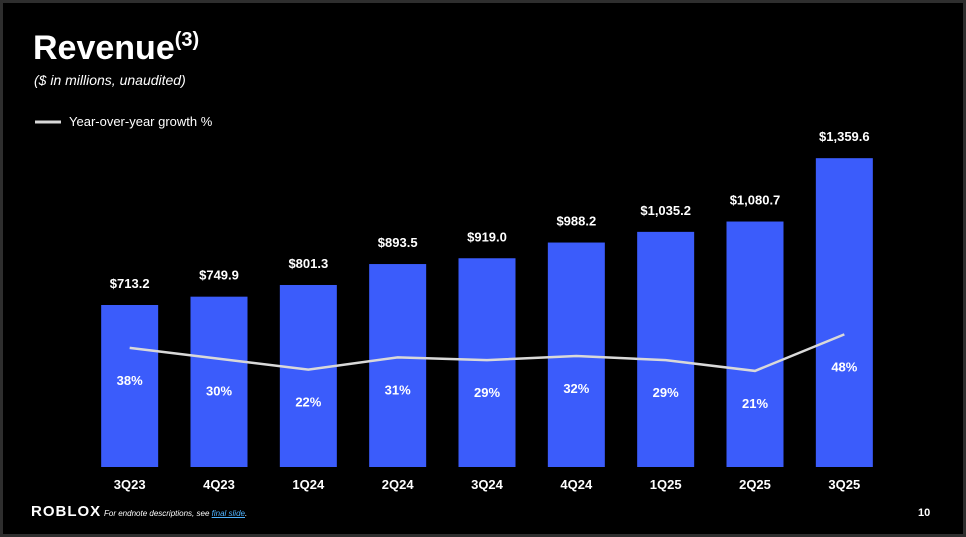  Describe the element at coordinates (924, 513) in the screenshot. I see `page-number: 10` at that location.